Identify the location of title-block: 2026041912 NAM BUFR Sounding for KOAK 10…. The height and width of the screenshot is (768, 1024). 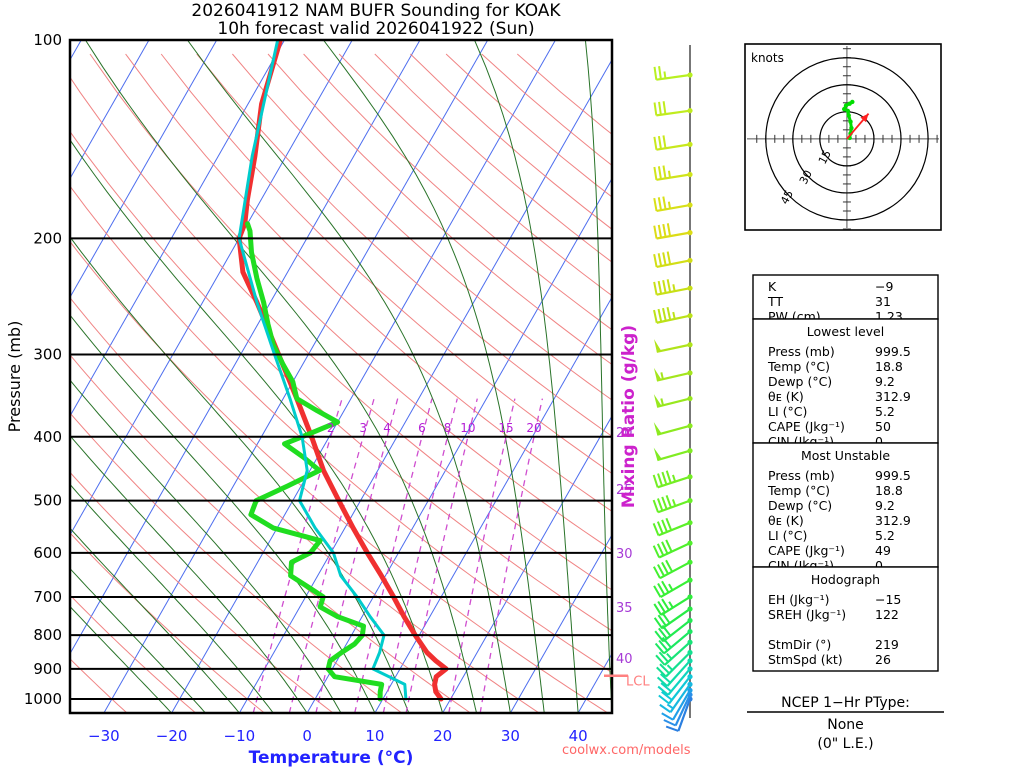
(376, 20).